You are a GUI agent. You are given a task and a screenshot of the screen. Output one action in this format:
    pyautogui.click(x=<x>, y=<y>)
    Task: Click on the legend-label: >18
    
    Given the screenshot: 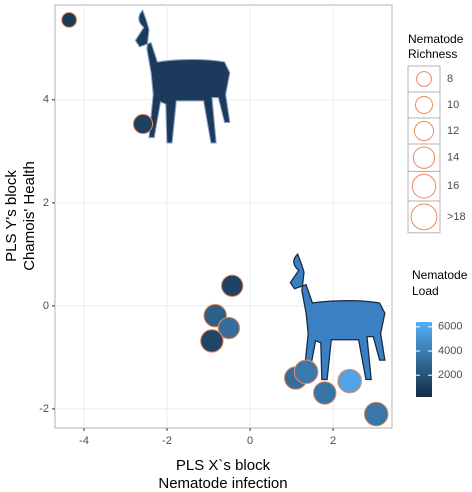 What is the action you would take?
    pyautogui.click(x=456, y=217)
    